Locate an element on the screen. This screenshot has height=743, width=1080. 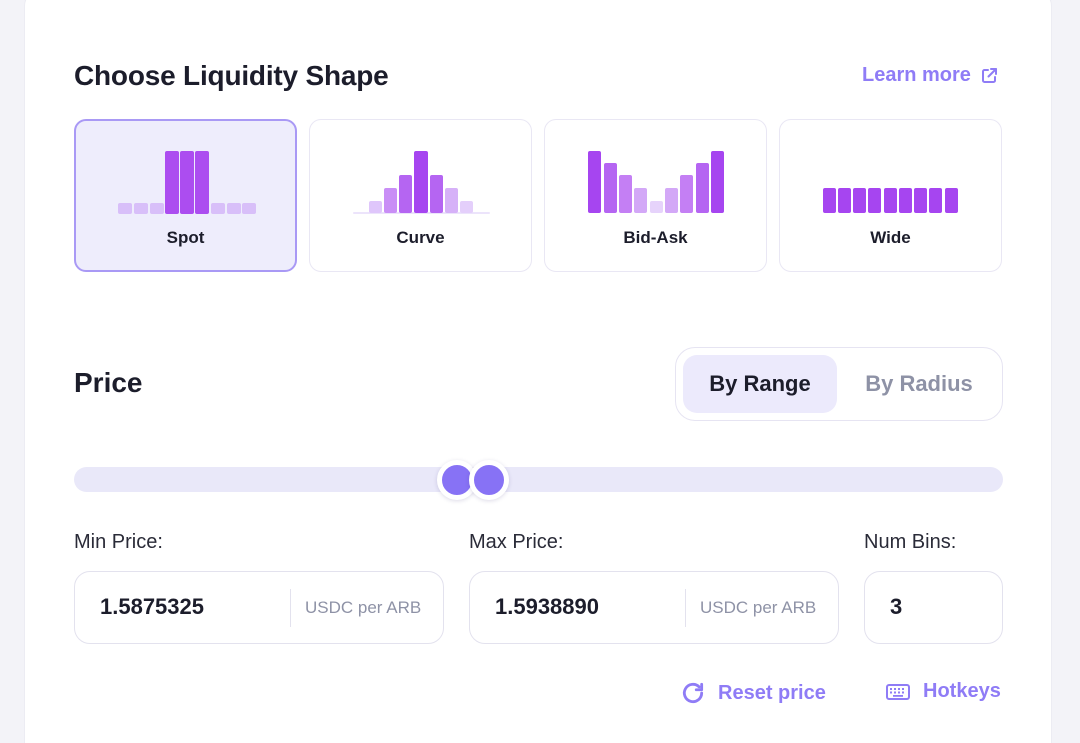
curve-shape-icon is located at coordinates (420, 195).